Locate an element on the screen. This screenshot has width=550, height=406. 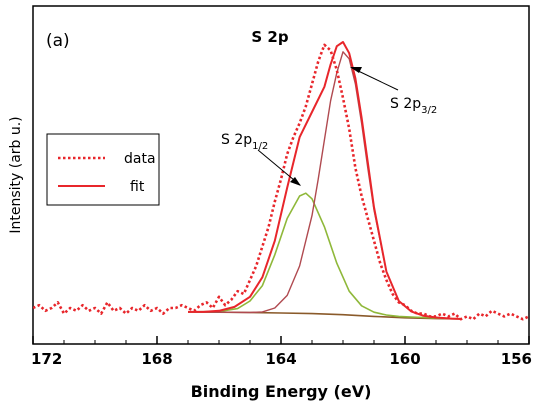
chart-title: S 2p is located at coordinates (269, 37).